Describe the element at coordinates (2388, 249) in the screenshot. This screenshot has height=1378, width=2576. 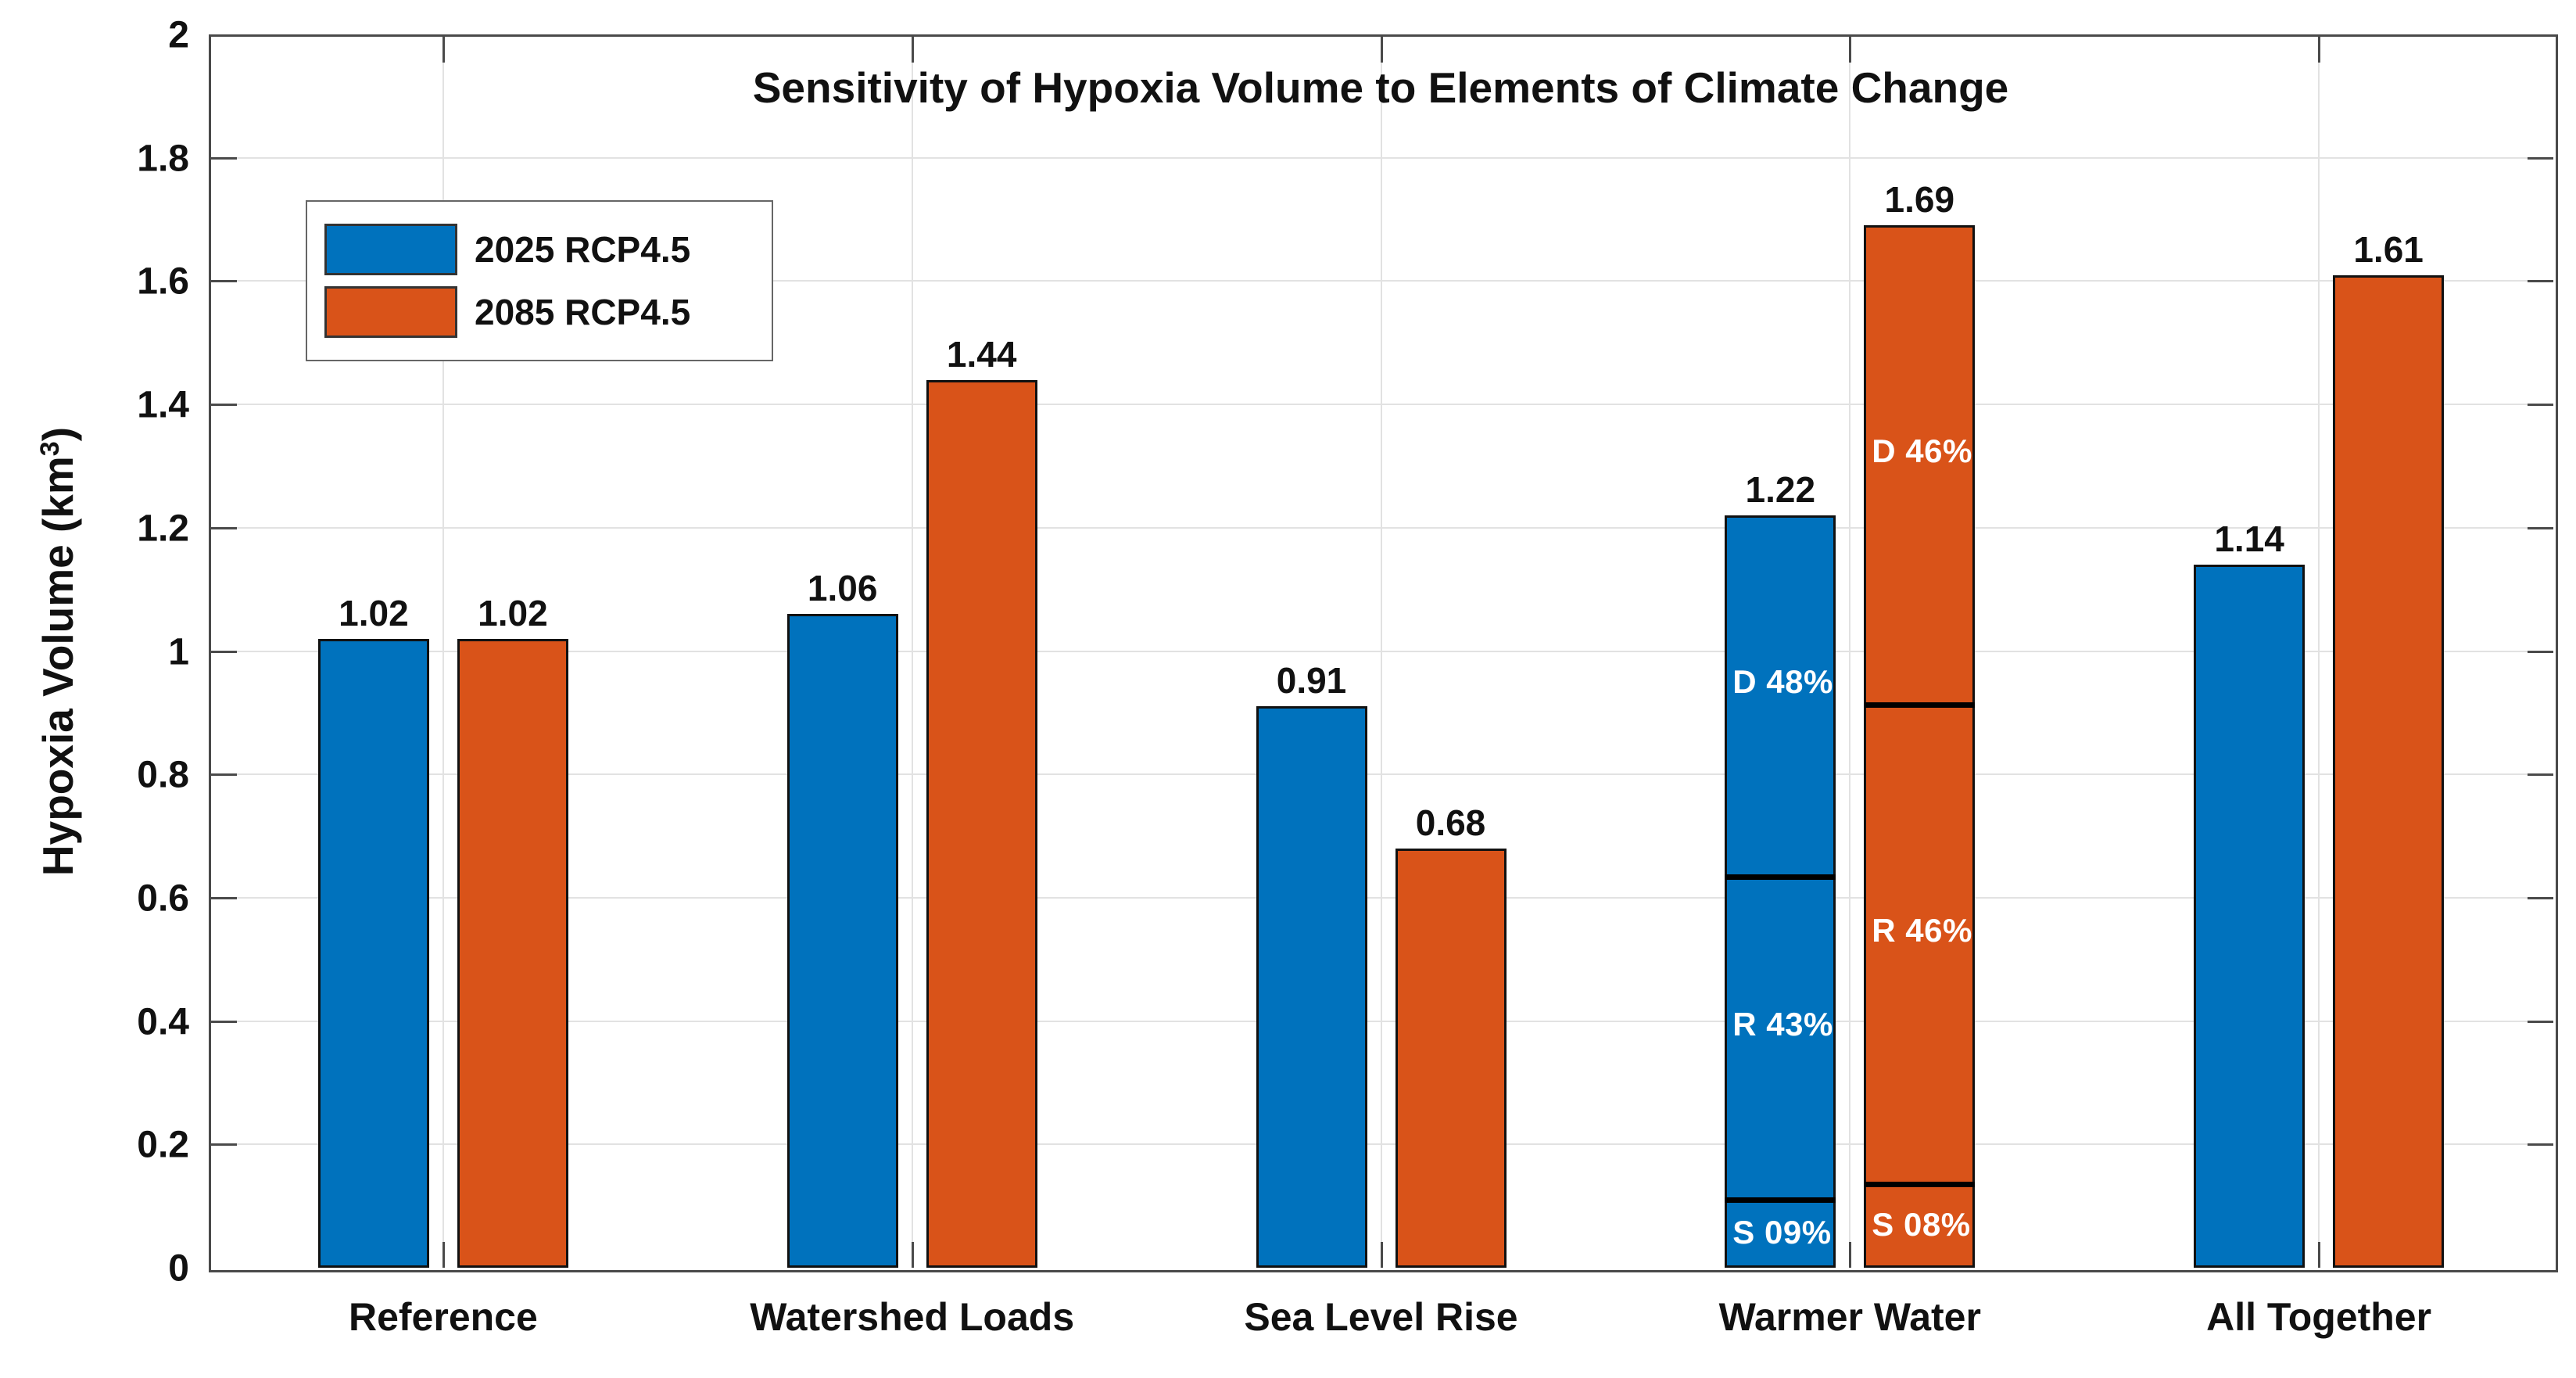
I see `bar-value-label: 1.61` at that location.